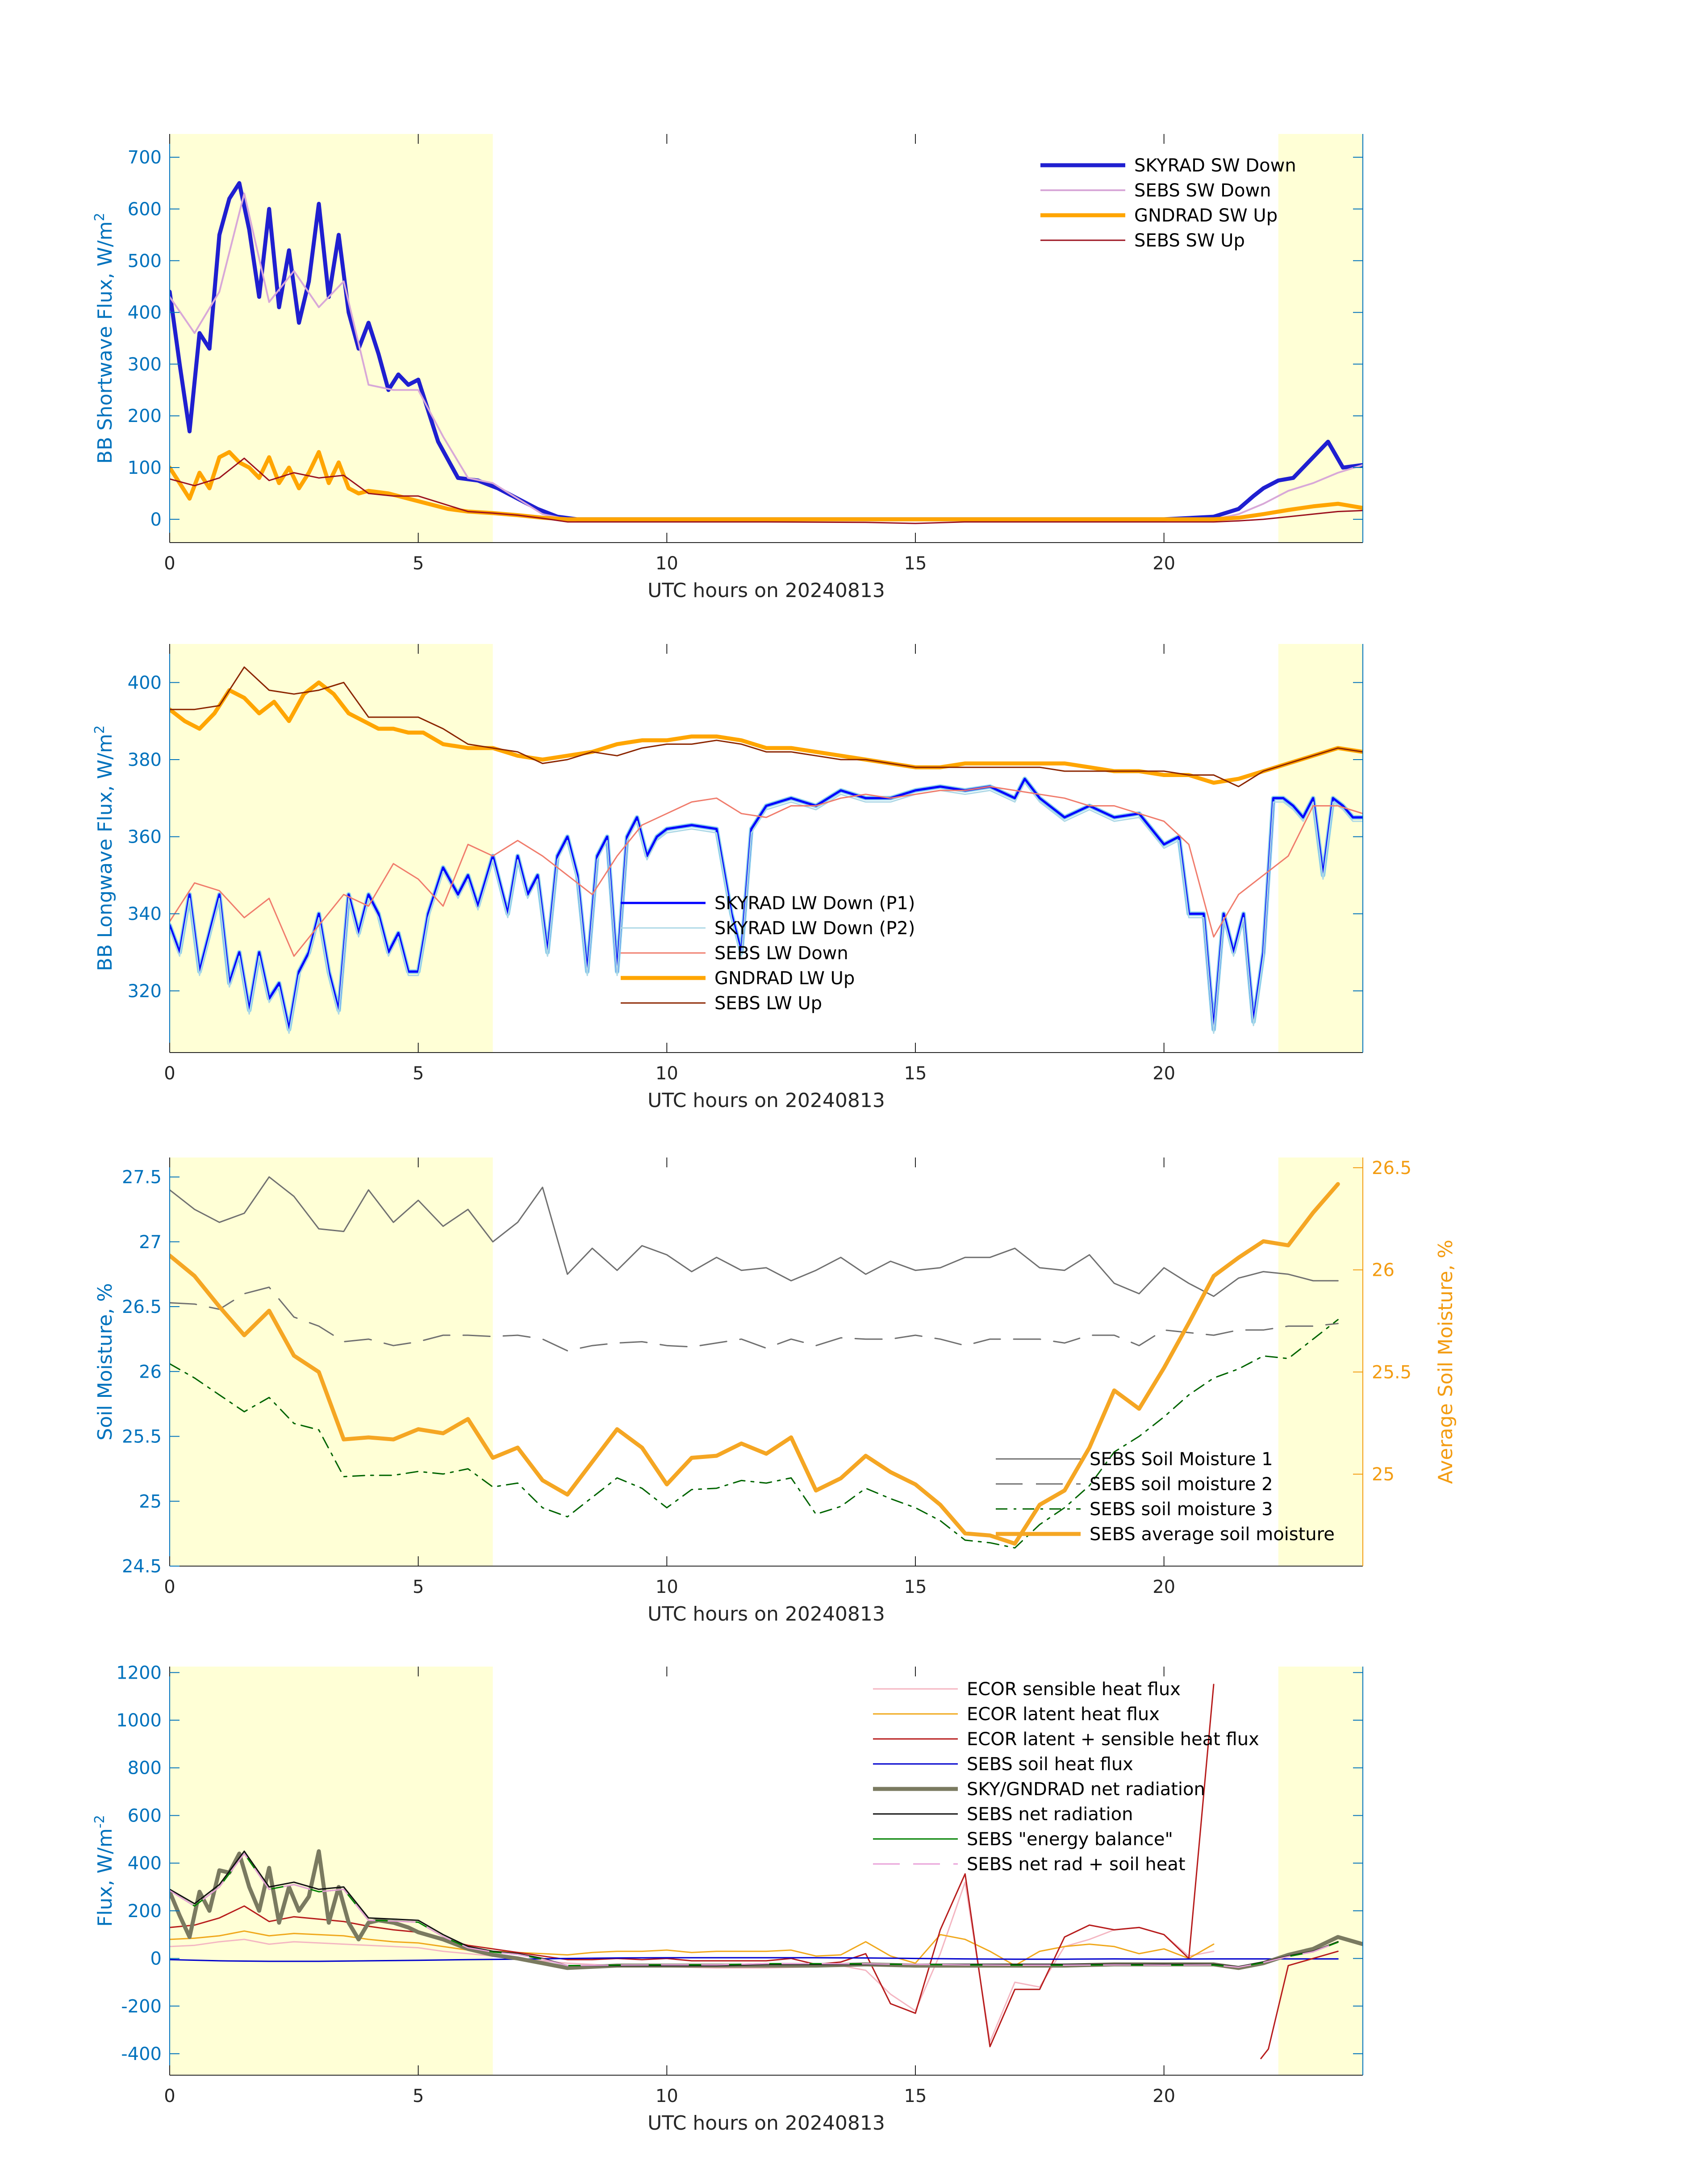 This screenshot has height=2177, width=1708. Describe the element at coordinates (1202, 190) in the screenshot. I see `legend-entry: SEBS SW Down` at that location.